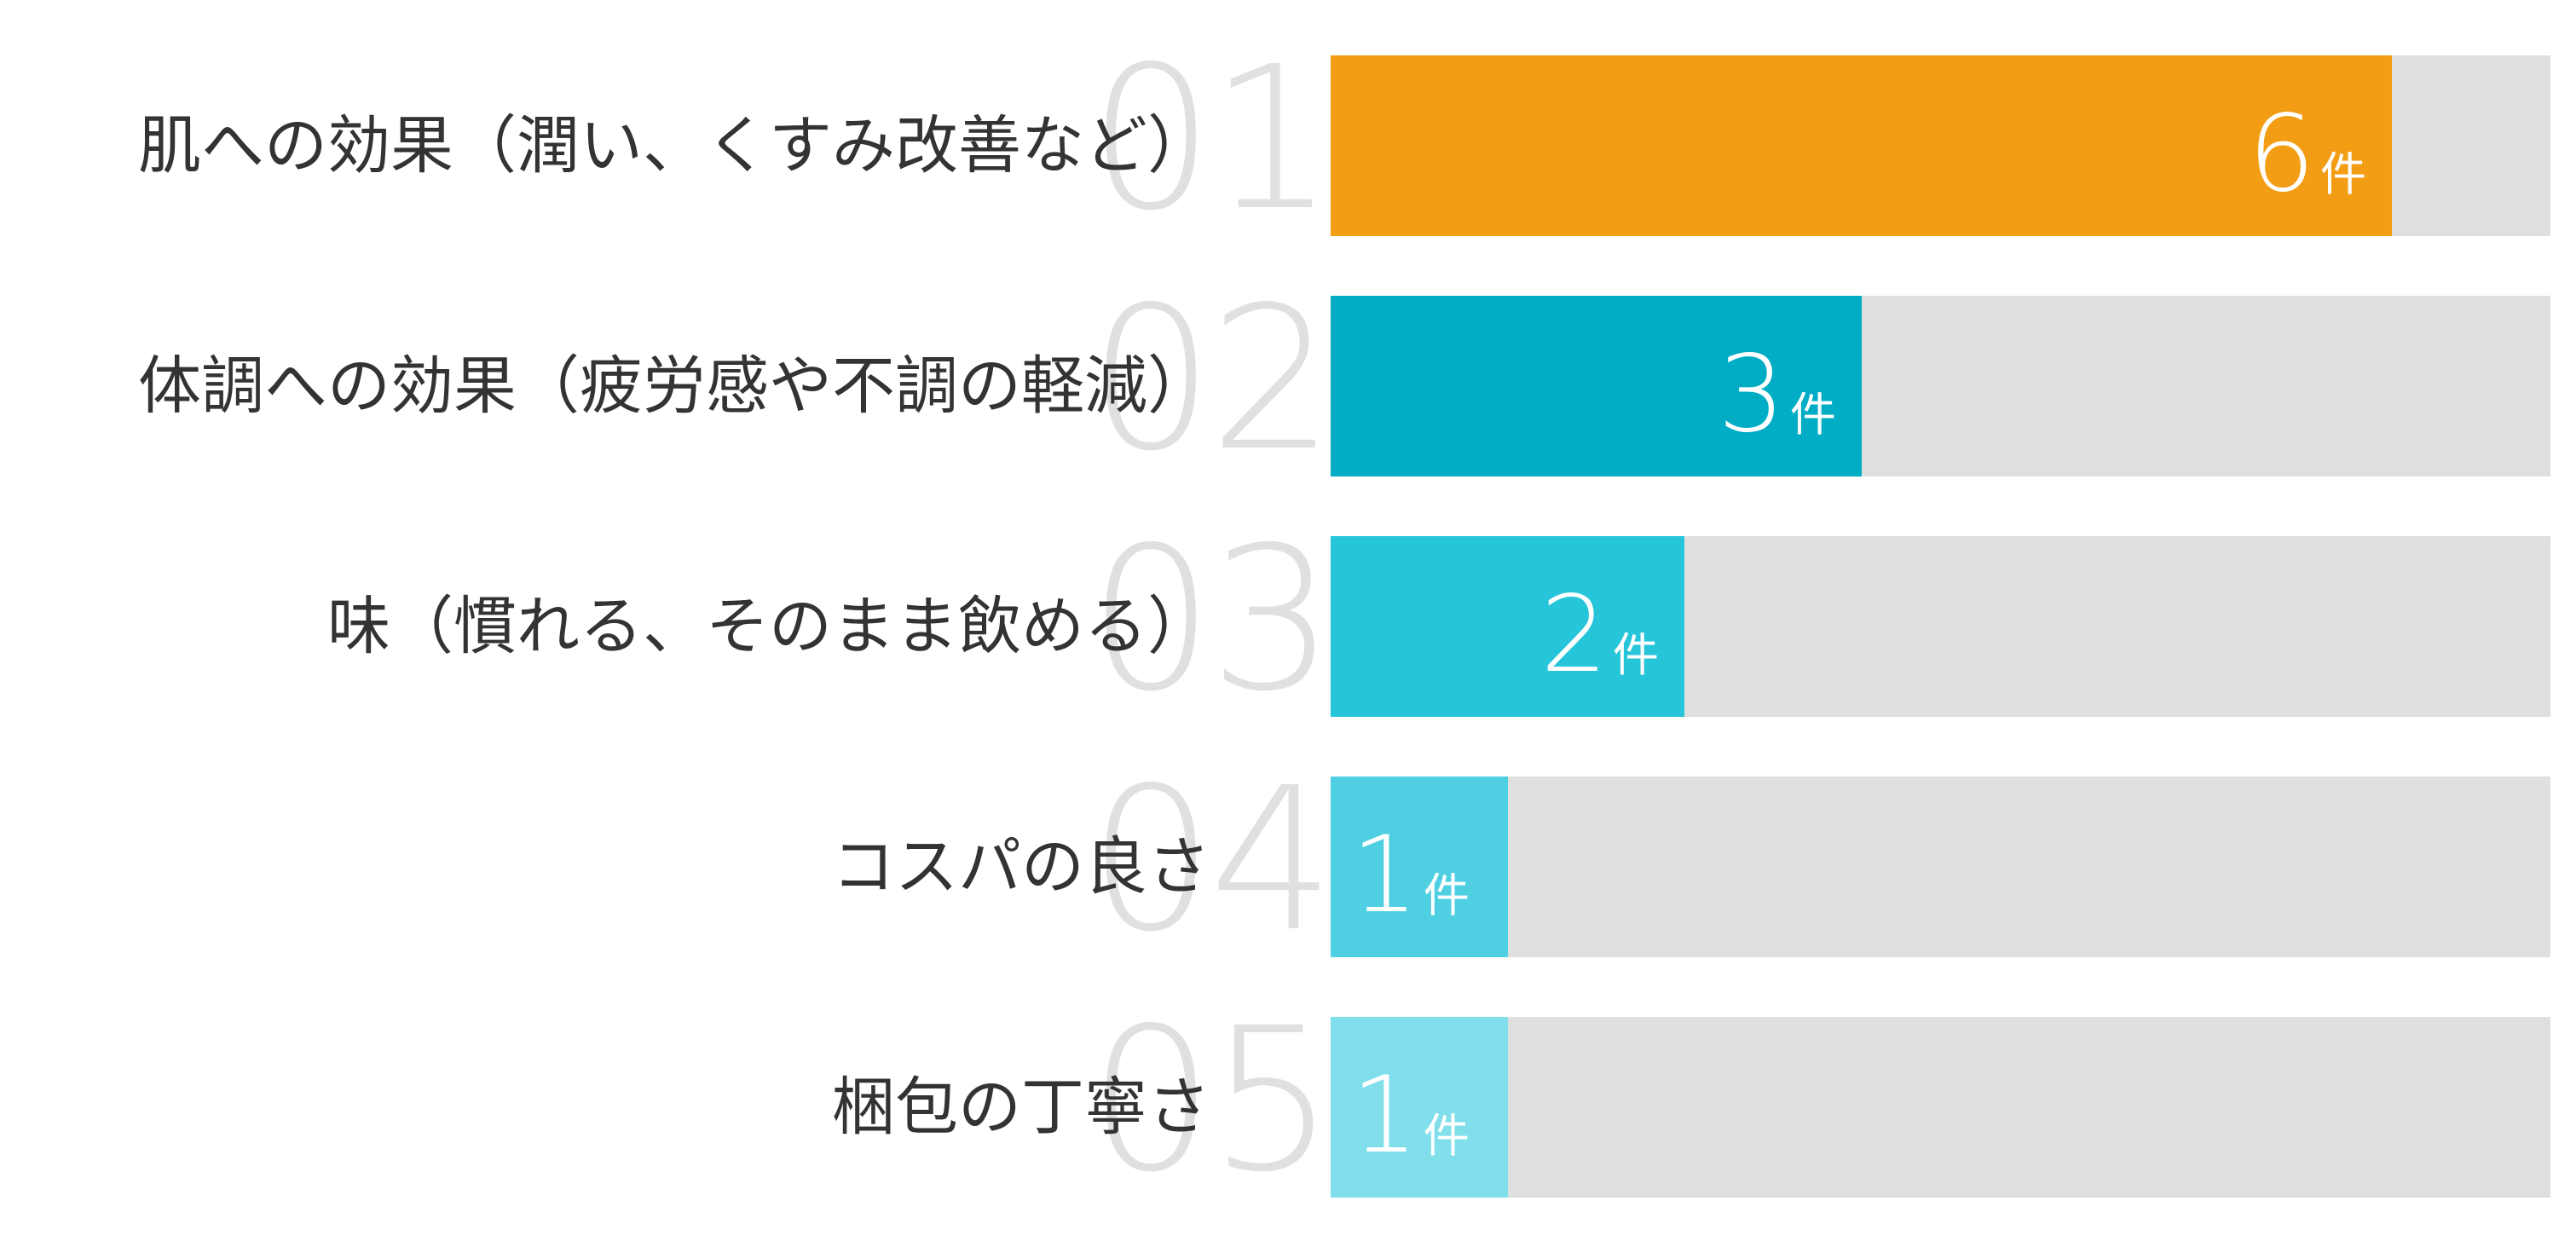 This screenshot has height=1253, width=2576. What do you see at coordinates (1574, 635) in the screenshot?
I see `value-number: 2` at bounding box center [1574, 635].